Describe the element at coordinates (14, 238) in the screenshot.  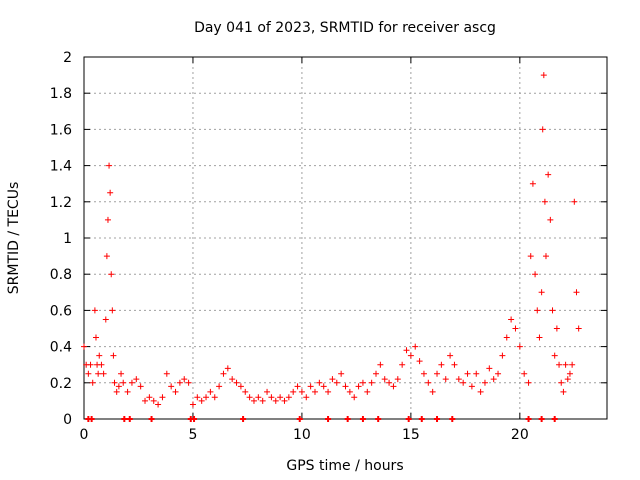
I see `y-axis-label: SRMTID / TECUs` at that location.